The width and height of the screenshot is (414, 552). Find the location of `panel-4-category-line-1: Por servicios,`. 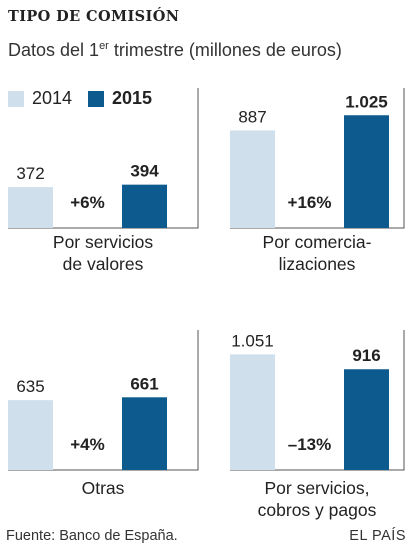

panel-4-category-line-1: Por servicios, is located at coordinates (316, 488).